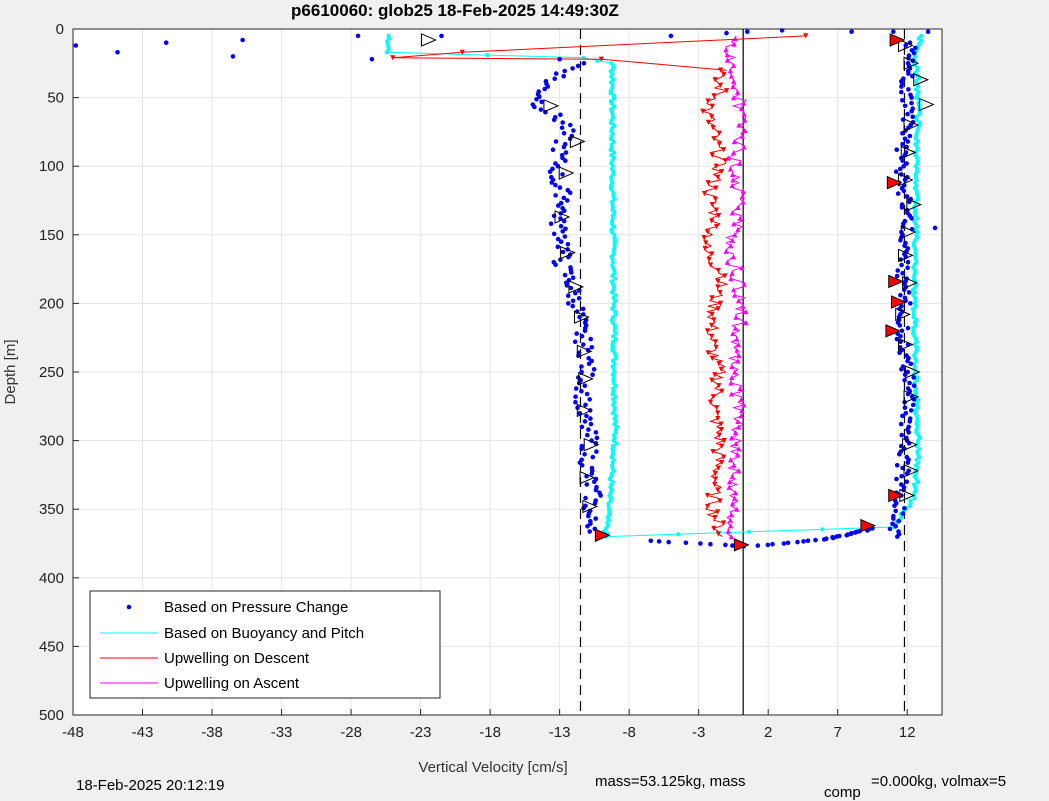 The height and width of the screenshot is (801, 1049). What do you see at coordinates (490, 732) in the screenshot?
I see `x-tick-label: -18` at bounding box center [490, 732].